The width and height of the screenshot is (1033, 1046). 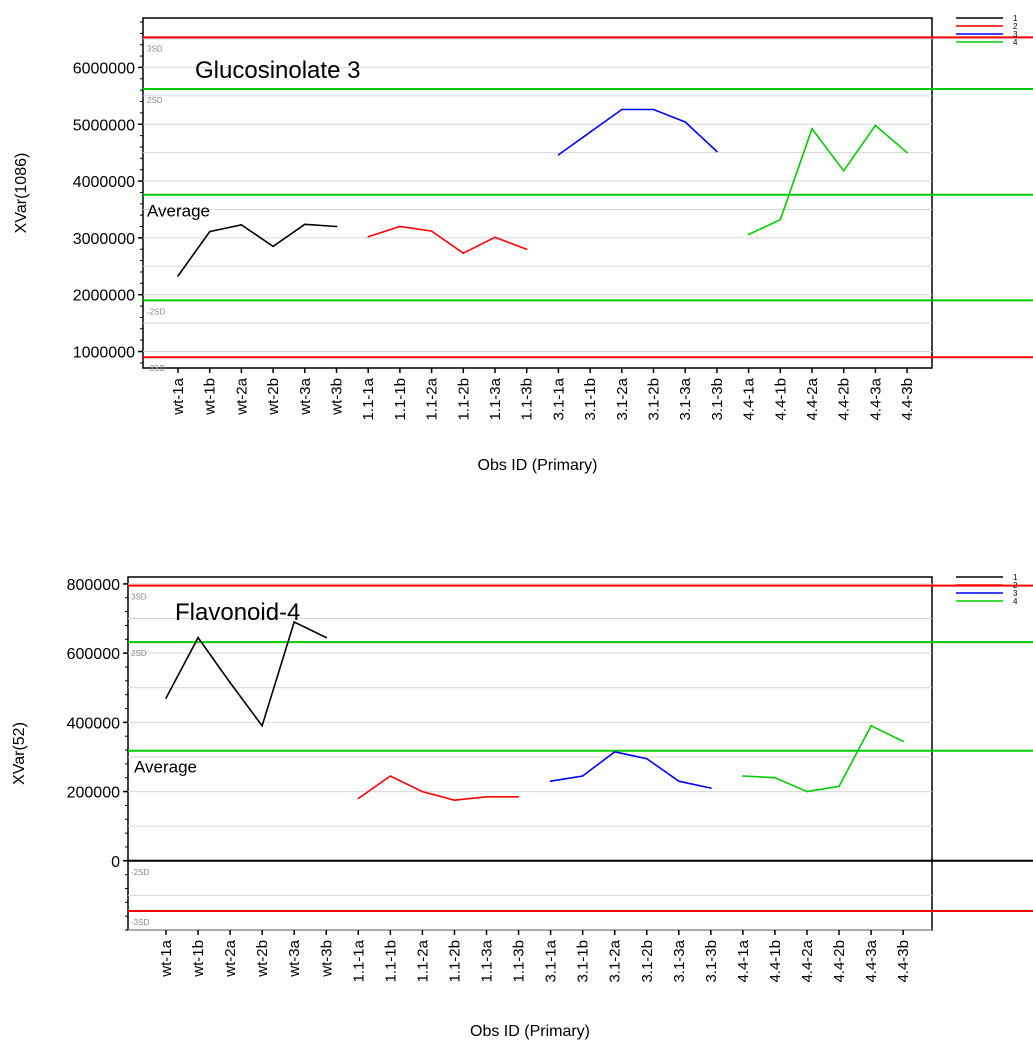 I want to click on x-tick-label: 4.4-3a, so click(x=871, y=960).